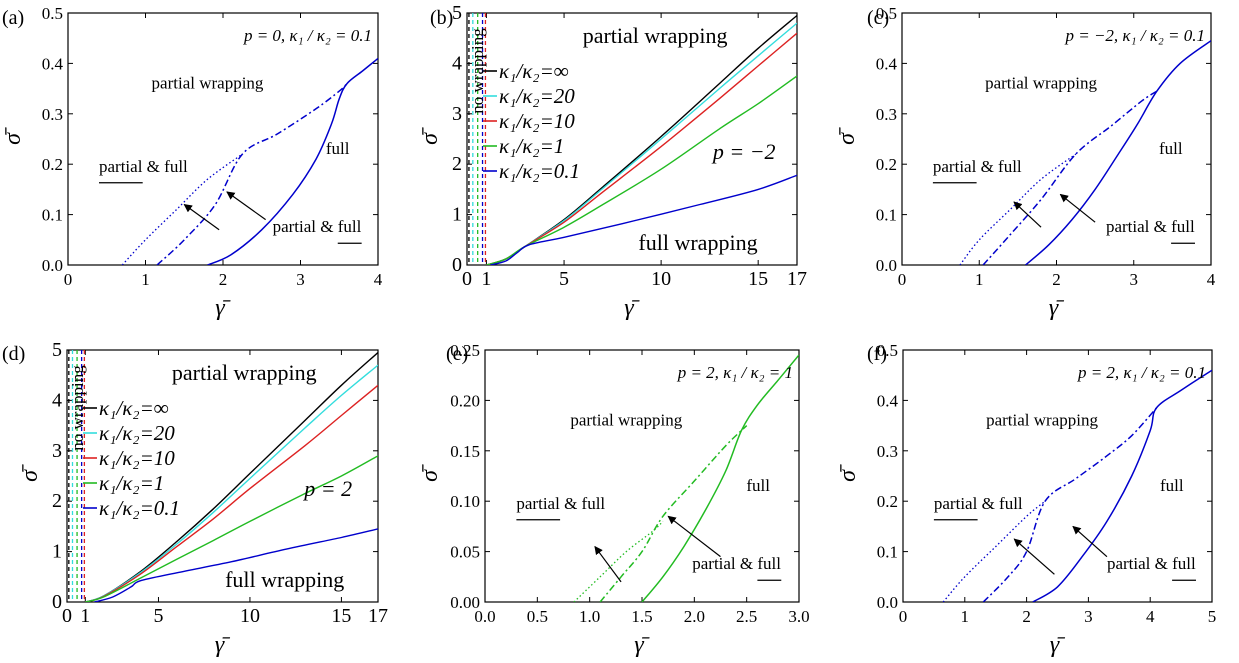 This screenshot has height=663, width=1239. I want to click on legend-label: κ₁/κ₂=20, so click(137, 433).